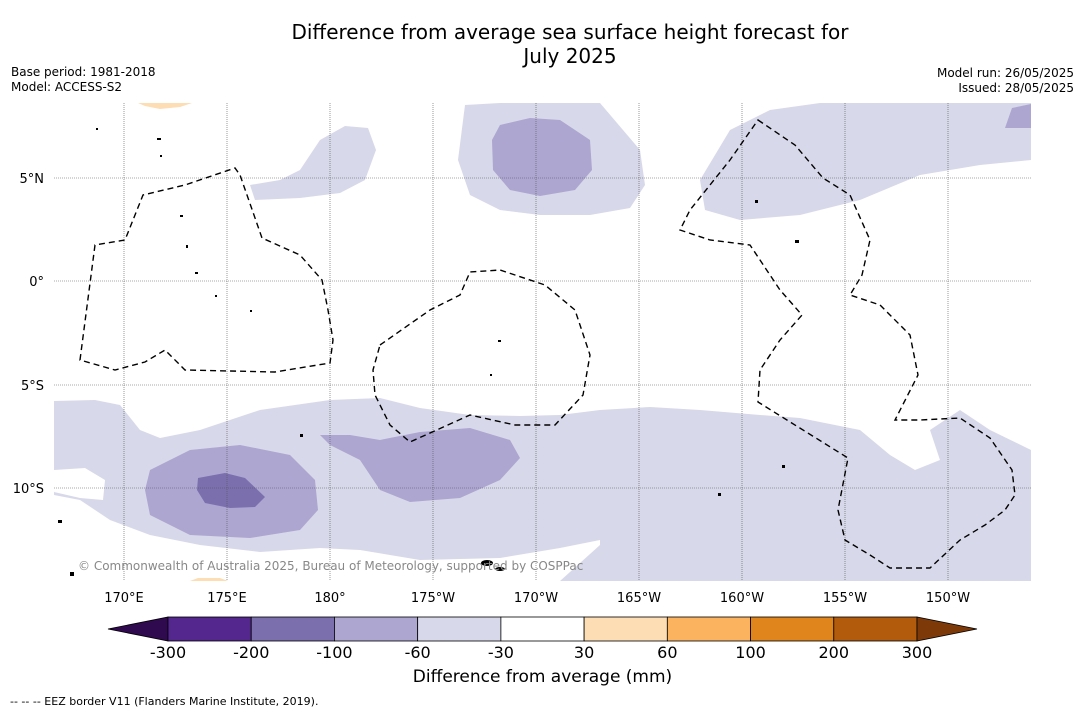 The width and height of the screenshot is (1085, 713). I want to click on meta-right: Model run: 26/05/2025 Issued: 28/05/2025, so click(1005, 81).